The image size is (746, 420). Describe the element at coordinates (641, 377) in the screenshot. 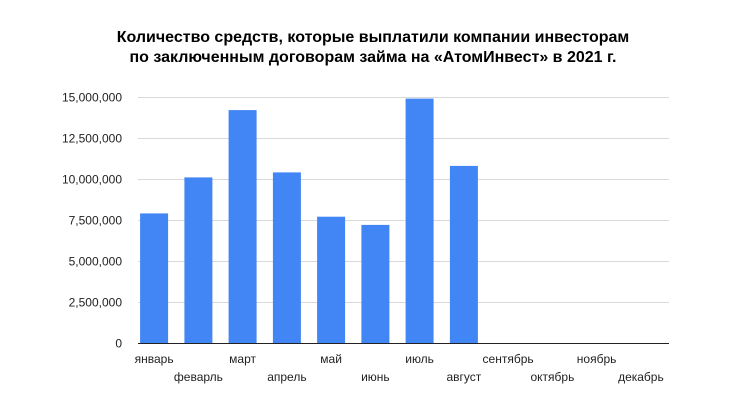

I see `x-tick-label: декабрь` at that location.